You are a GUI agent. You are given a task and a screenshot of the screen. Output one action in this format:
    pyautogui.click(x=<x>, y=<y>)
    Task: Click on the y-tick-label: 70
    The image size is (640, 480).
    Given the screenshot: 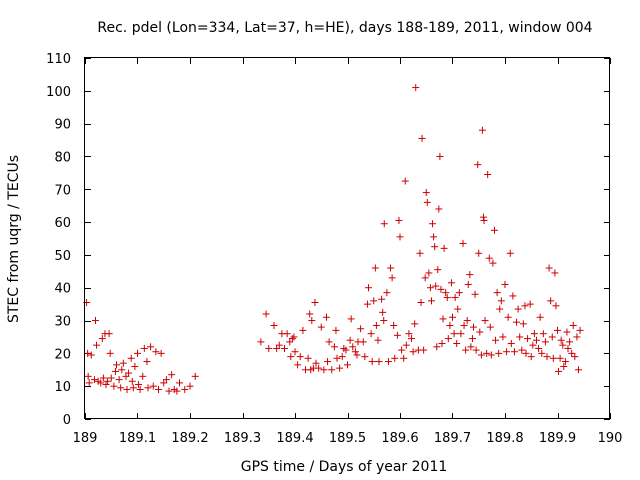 What is the action you would take?
    pyautogui.click(x=62, y=190)
    